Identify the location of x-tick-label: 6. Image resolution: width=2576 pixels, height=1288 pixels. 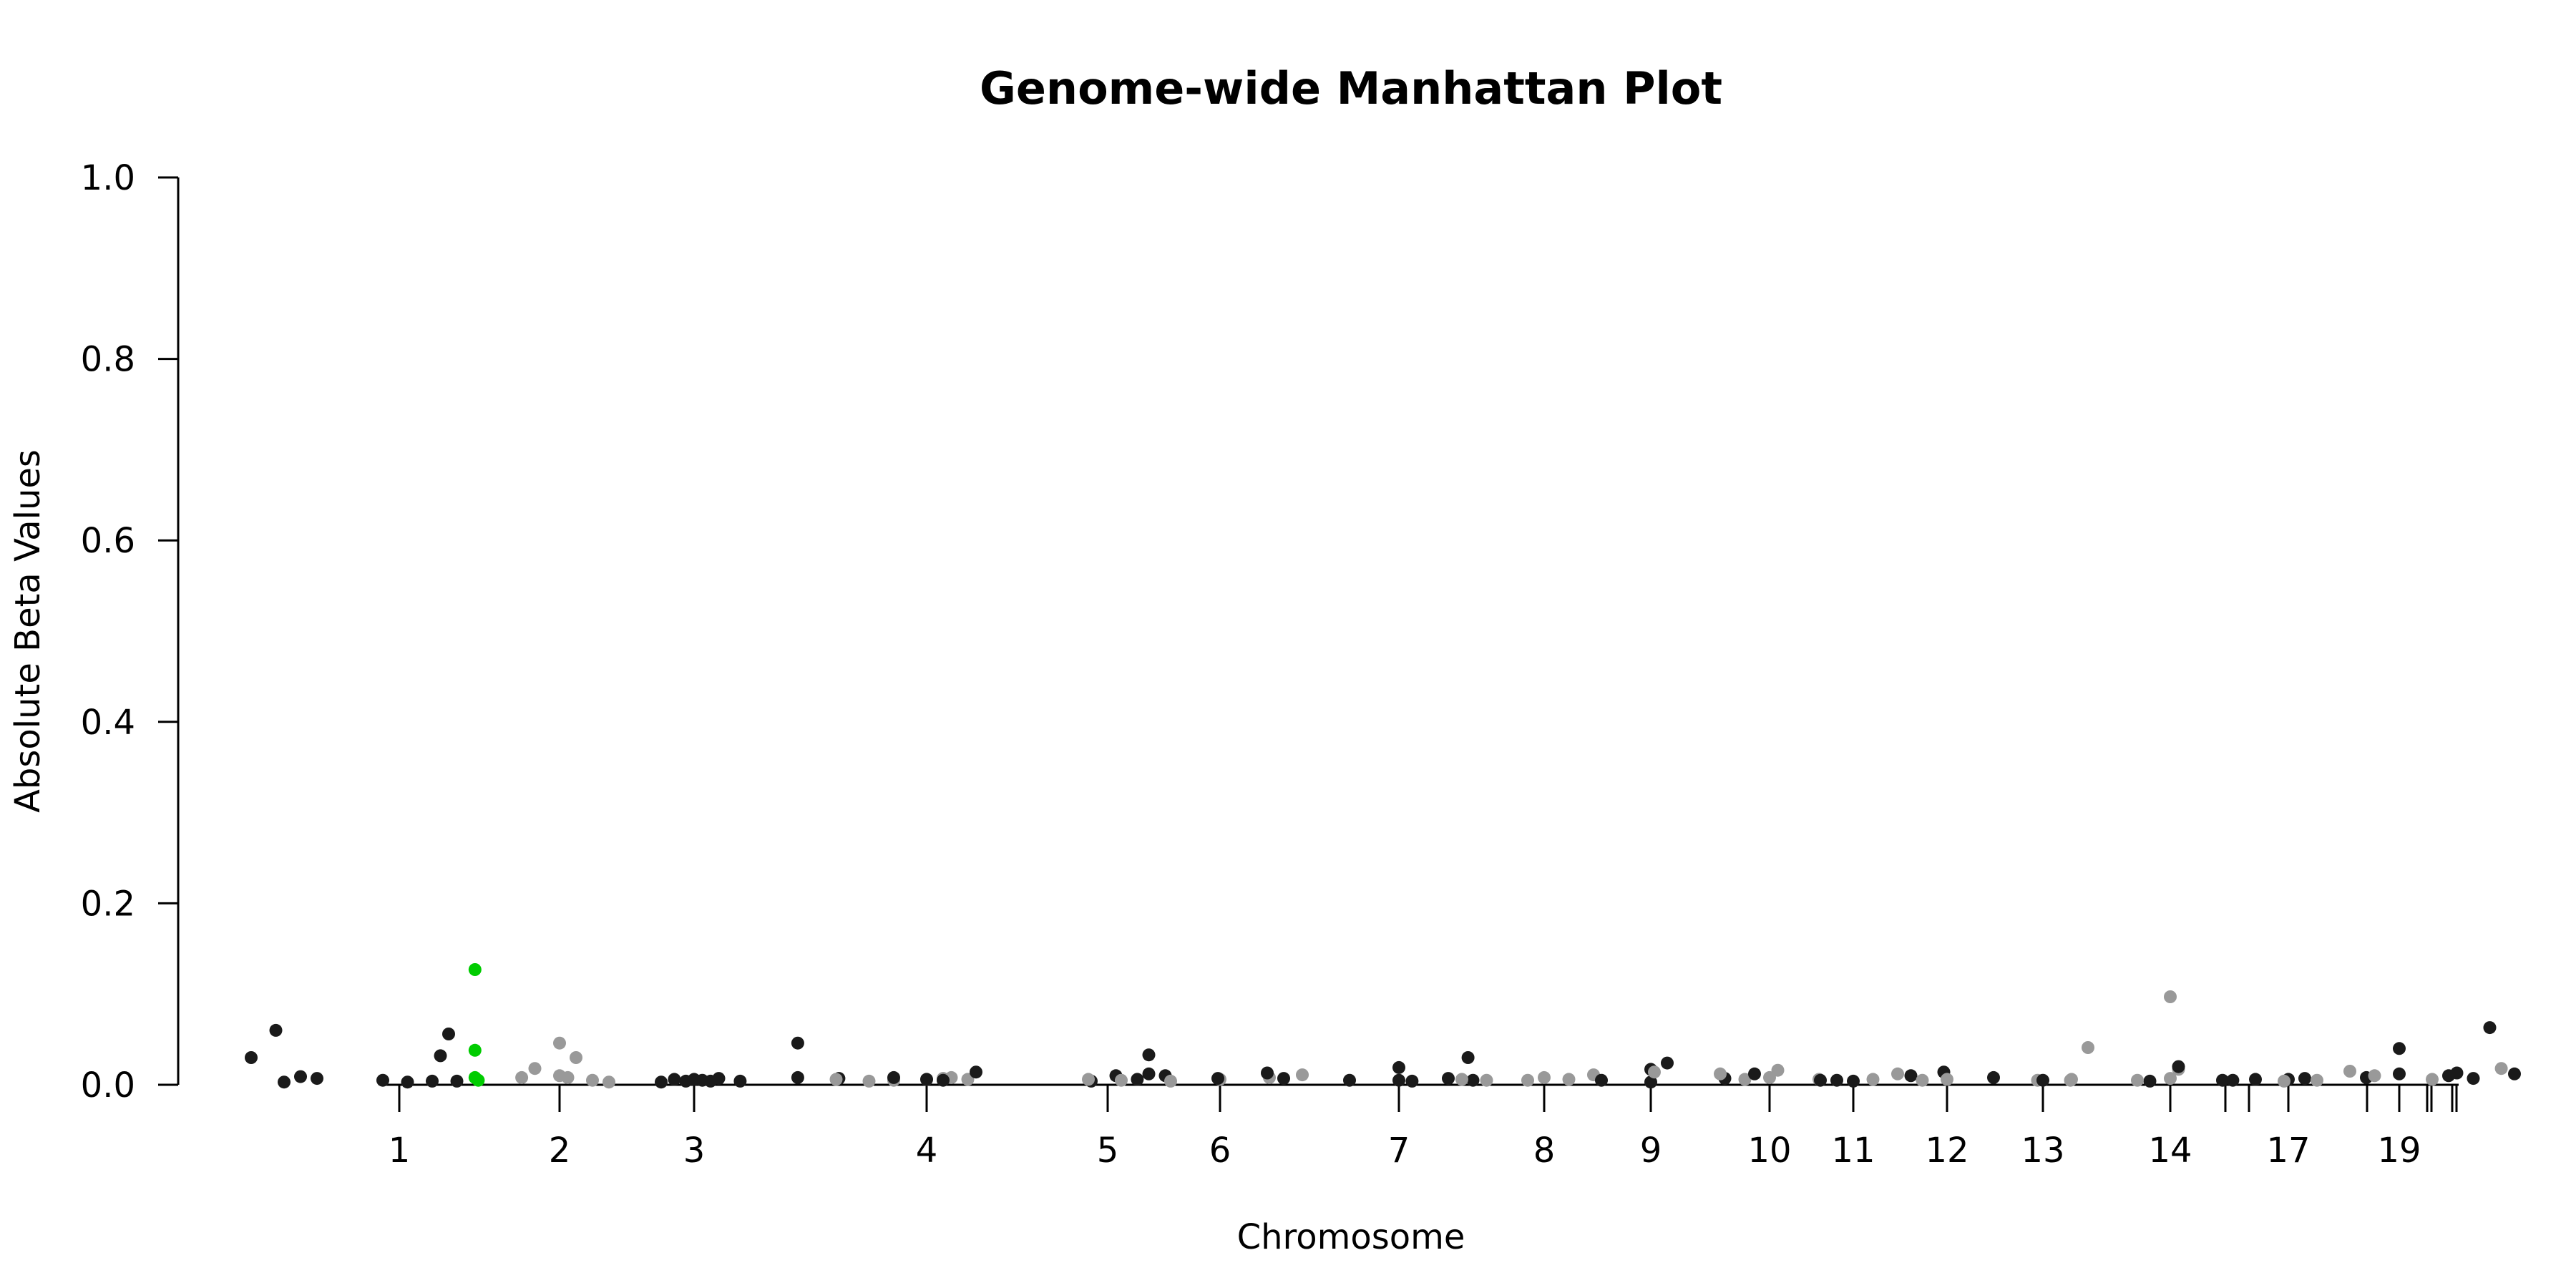
(1220, 1151).